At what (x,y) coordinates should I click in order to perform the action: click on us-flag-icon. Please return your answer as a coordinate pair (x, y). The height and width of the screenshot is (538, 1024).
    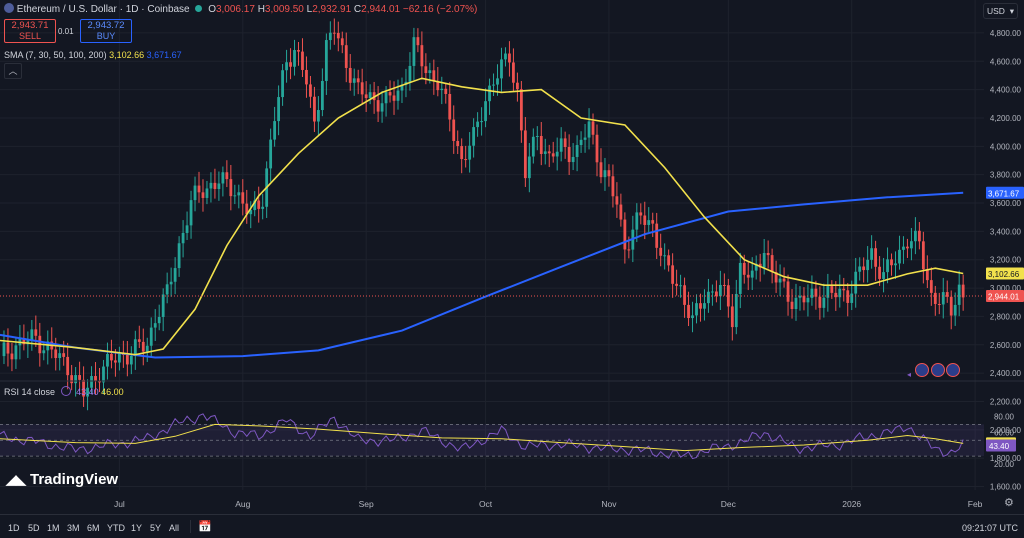
    Looking at the image, I should click on (922, 370).